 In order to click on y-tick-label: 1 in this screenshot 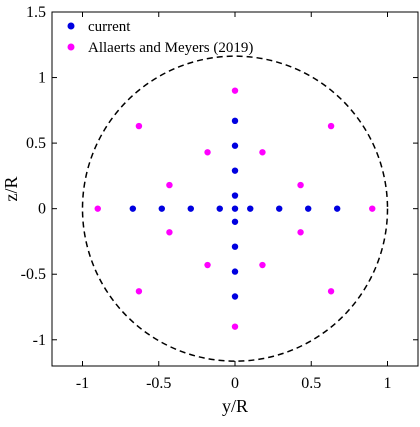, I will do `click(42, 78)`.